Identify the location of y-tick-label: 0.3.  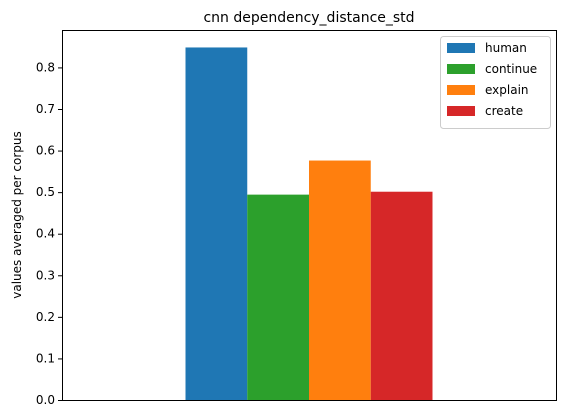
(45, 275).